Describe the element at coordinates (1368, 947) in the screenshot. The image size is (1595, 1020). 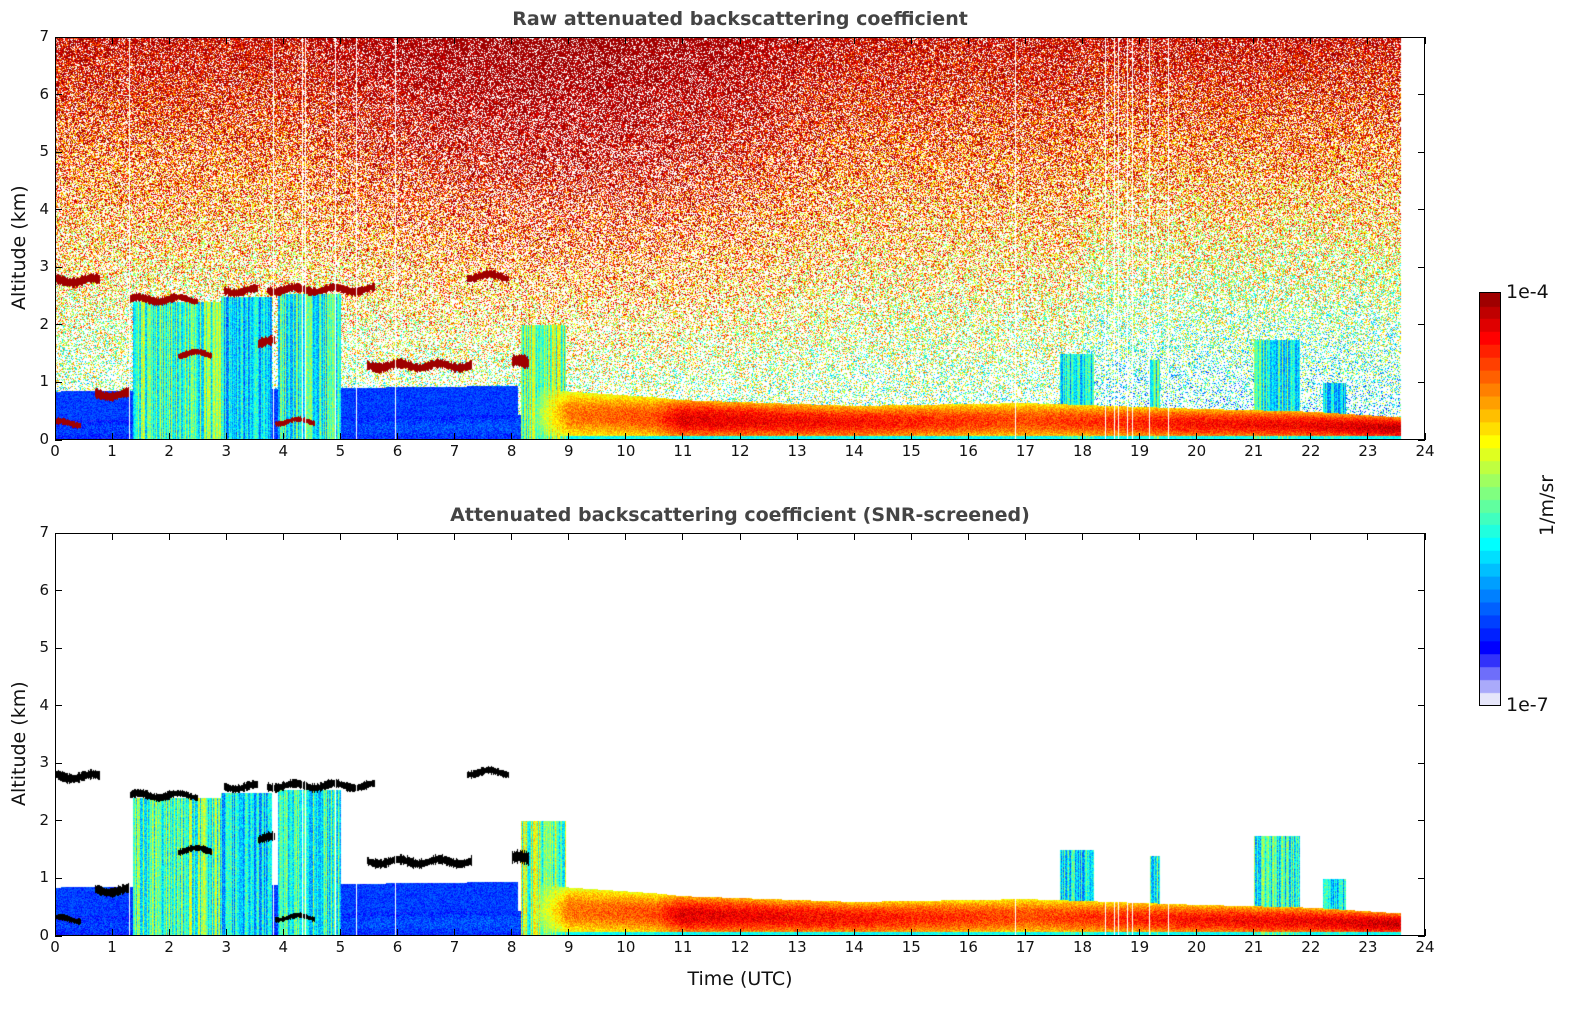
I see `x-tick-label: 23` at that location.